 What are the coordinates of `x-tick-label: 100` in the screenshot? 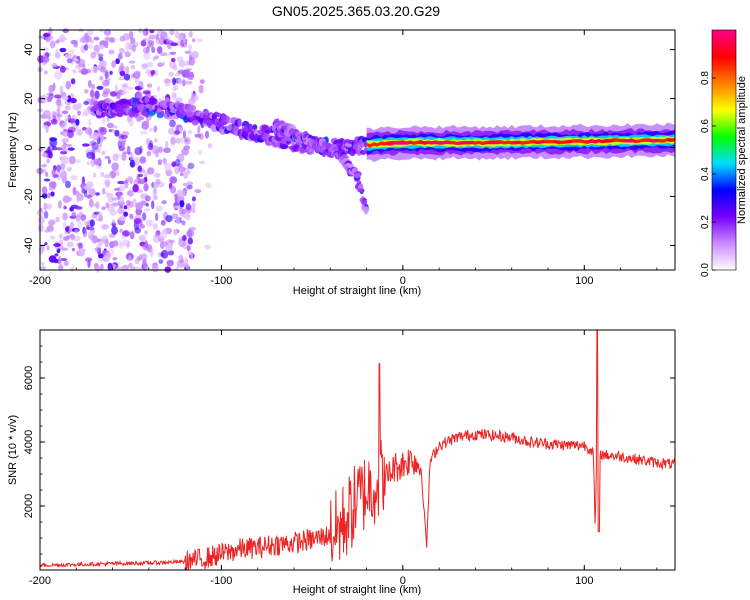 It's located at (584, 581).